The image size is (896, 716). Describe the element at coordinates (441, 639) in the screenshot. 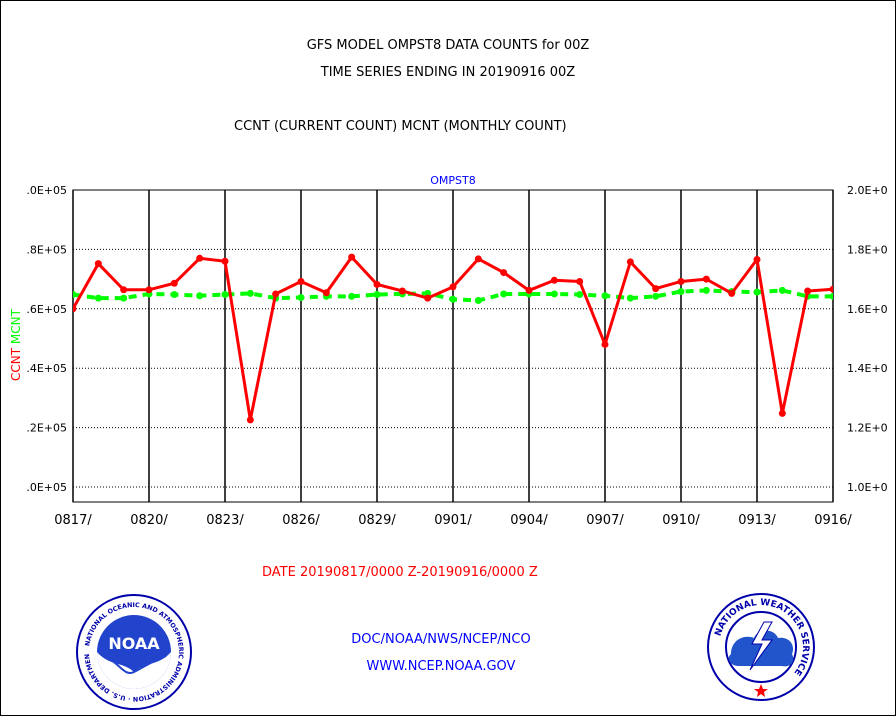

I see `footer-agency: DOC/NOAA/NWS/NCEP/NCO` at that location.